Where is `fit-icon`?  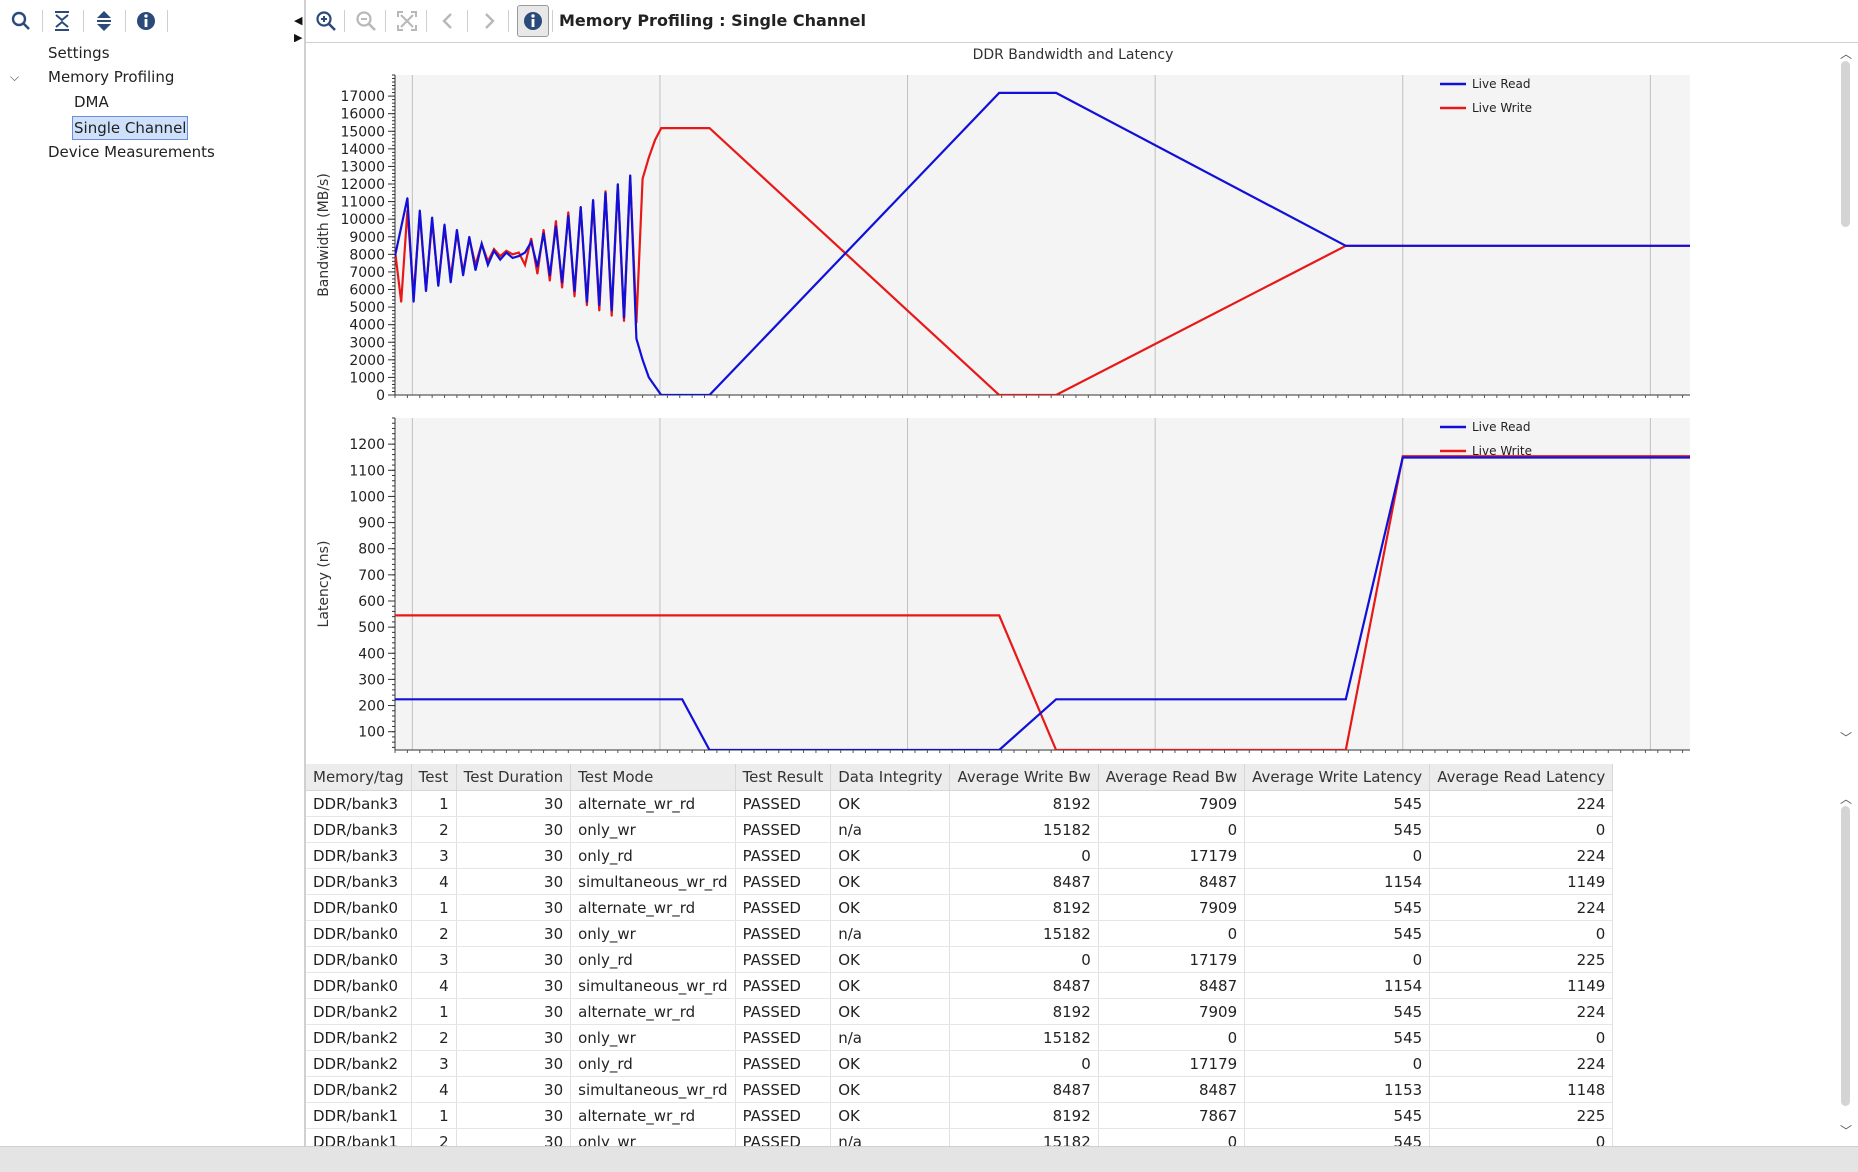
fit-icon is located at coordinates (407, 21).